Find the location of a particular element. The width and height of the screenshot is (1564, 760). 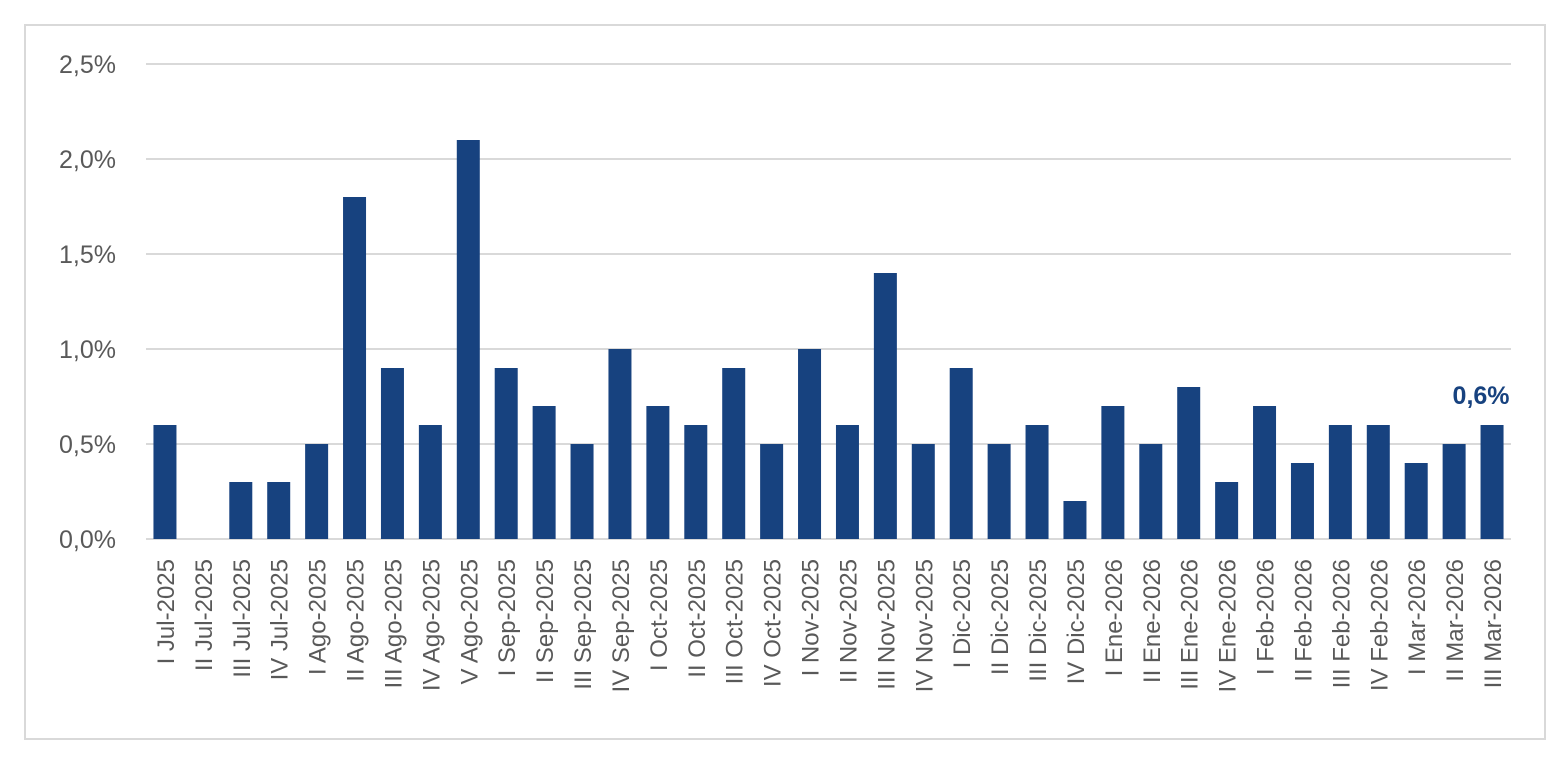

x-tick-label: IV Jul-2025 is located at coordinates (280, 619).